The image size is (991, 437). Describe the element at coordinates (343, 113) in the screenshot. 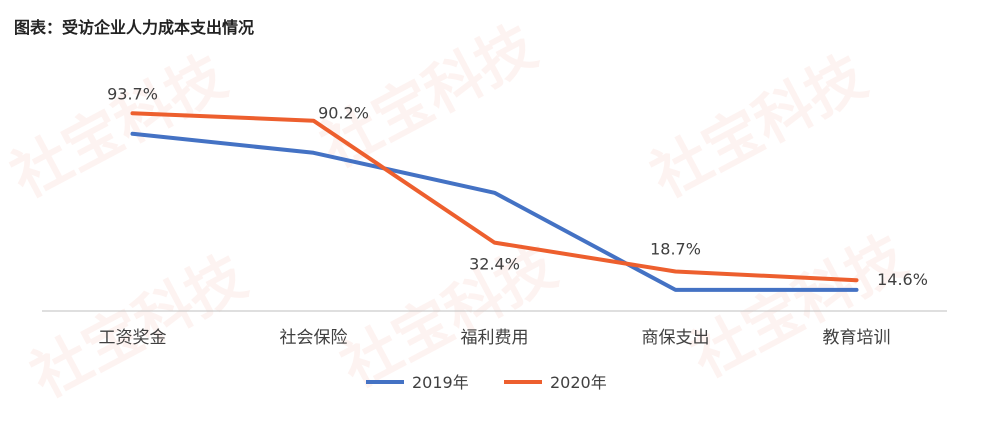

I see `data-label: 90.2%` at that location.